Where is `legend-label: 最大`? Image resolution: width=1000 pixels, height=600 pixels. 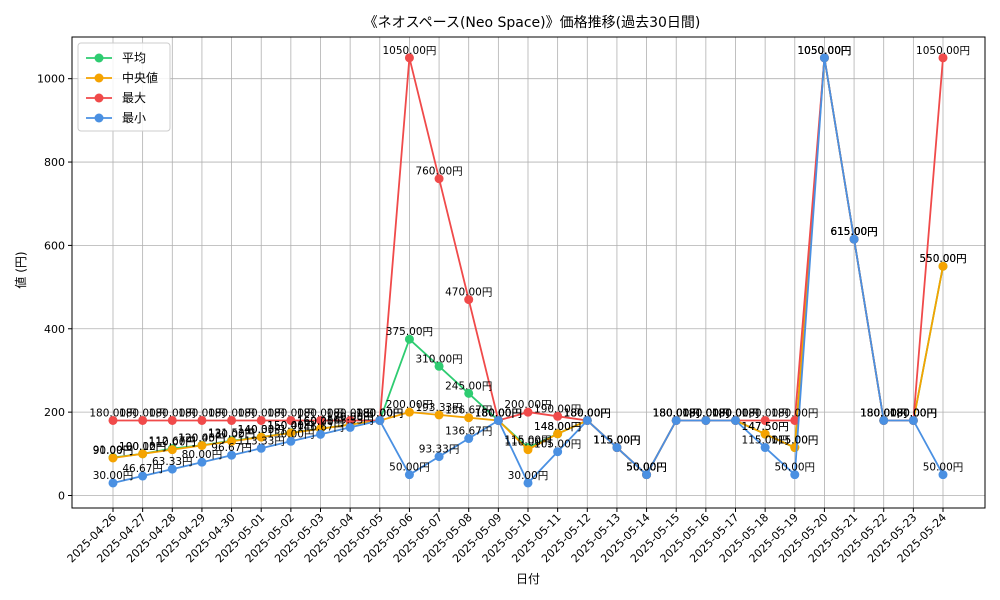
legend-label: 最大 is located at coordinates (134, 98).